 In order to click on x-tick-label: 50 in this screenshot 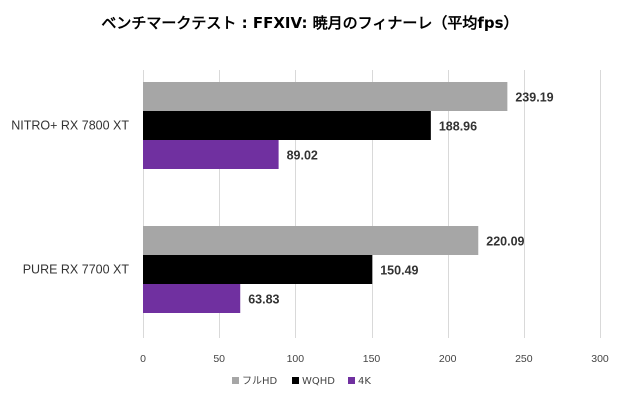, I will do `click(219, 359)`.